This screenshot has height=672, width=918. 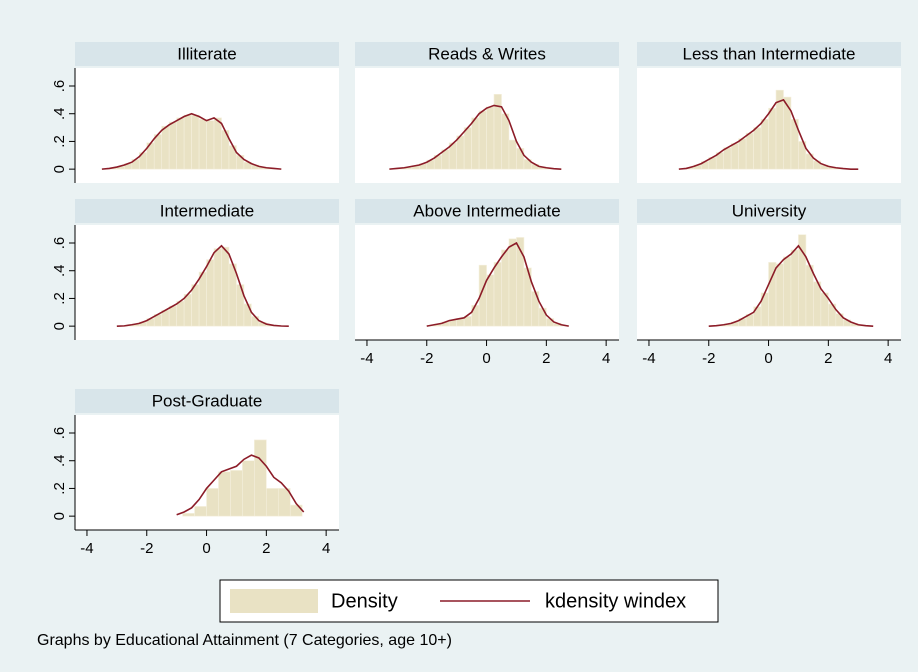 I want to click on panel-title: University, so click(x=769, y=210).